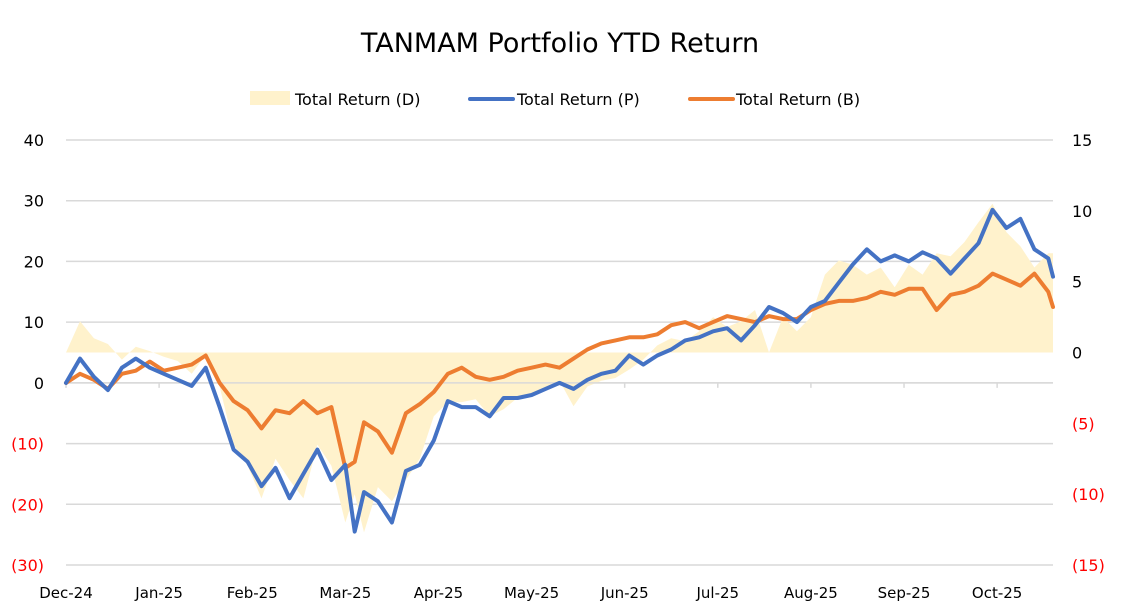  I want to click on x-tick-label: Mar-25, so click(345, 593).